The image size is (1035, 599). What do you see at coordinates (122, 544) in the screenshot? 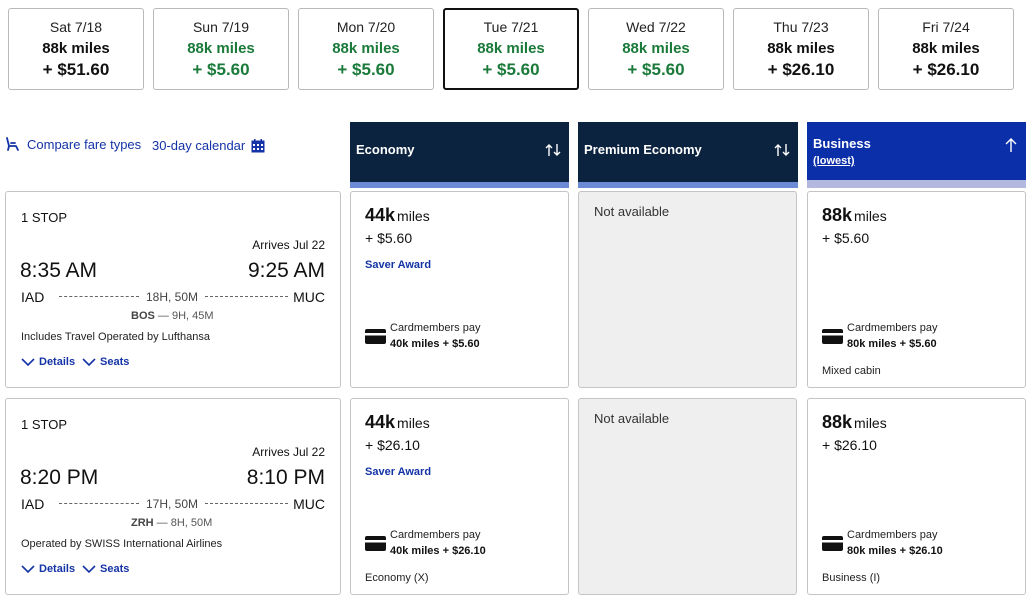
I see `operated-by: Operated by SWISS International Airlines` at bounding box center [122, 544].